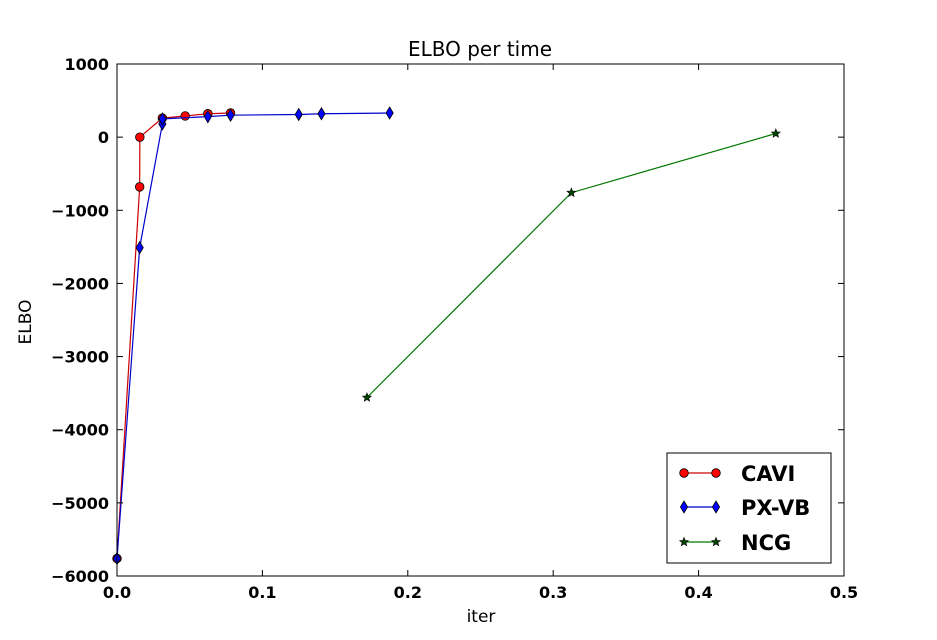 Image resolution: width=937 pixels, height=640 pixels. What do you see at coordinates (766, 543) in the screenshot?
I see `legend-label-ncg: NCG` at bounding box center [766, 543].